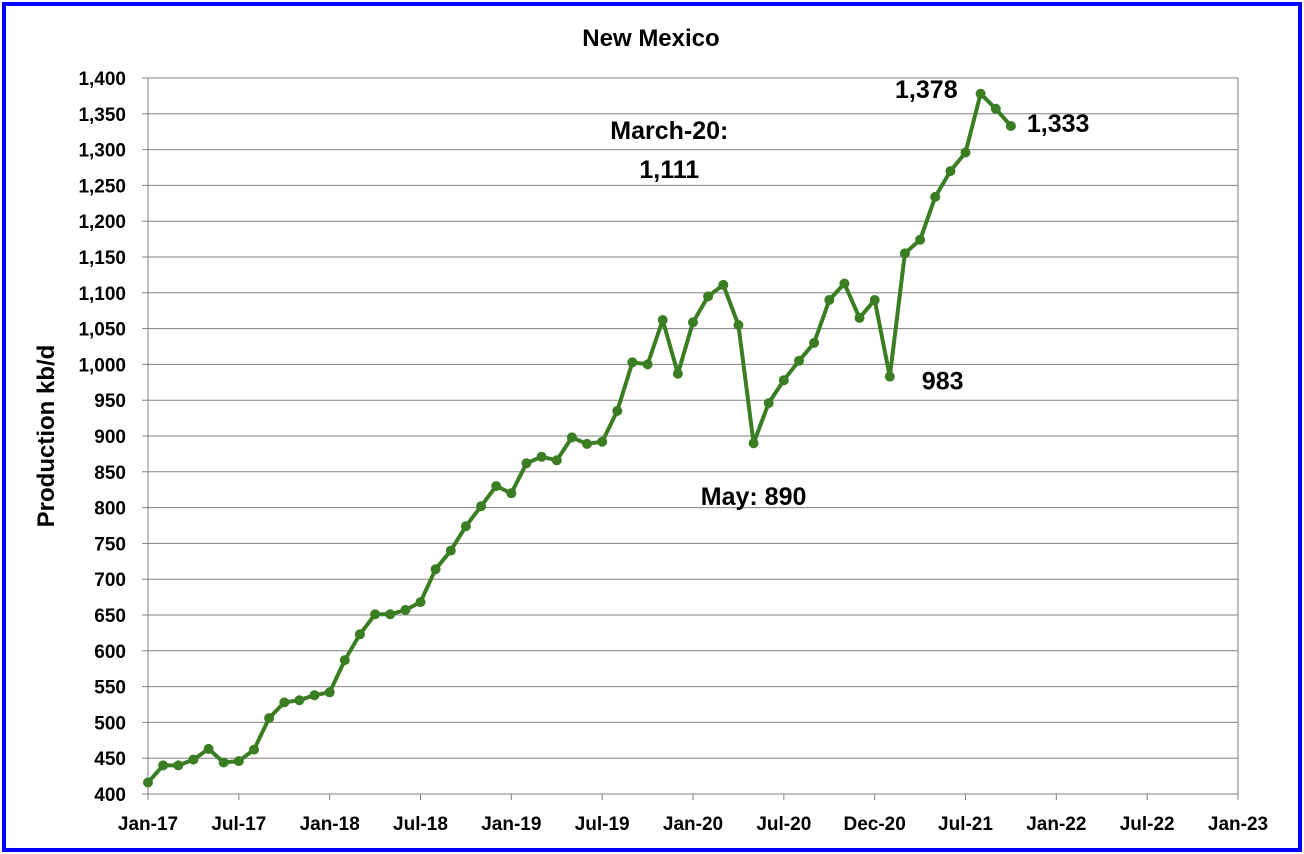 Image resolution: width=1304 pixels, height=854 pixels. I want to click on y-tick-label: 750, so click(110, 544).